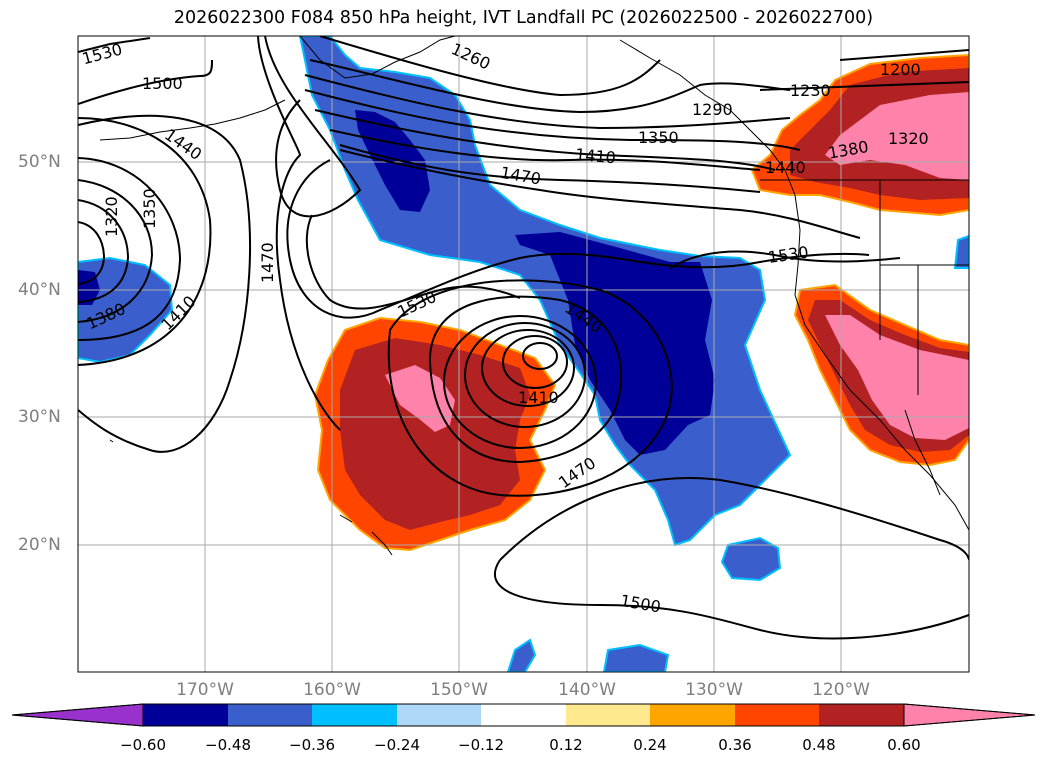  Describe the element at coordinates (439, 715) in the screenshot. I see `colorbar-seg-n012` at that location.